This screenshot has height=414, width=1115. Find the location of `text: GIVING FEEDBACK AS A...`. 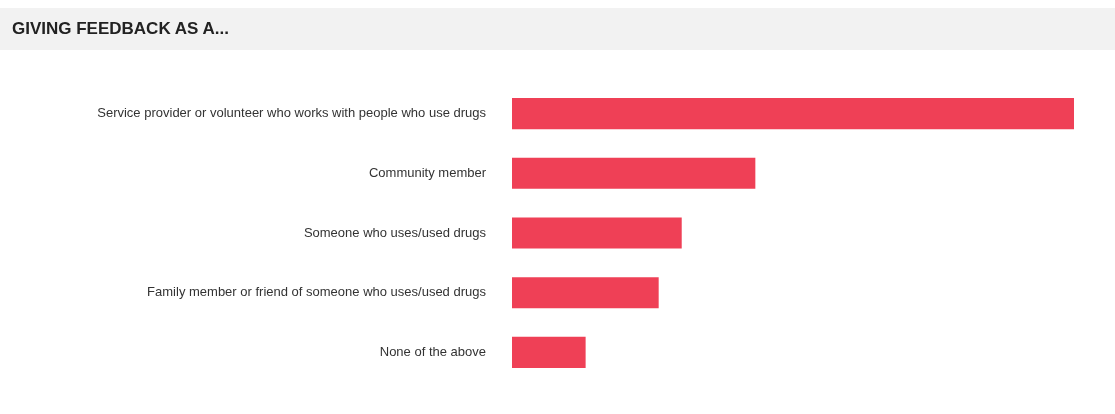

text: GIVING FEEDBACK AS A... is located at coordinates (557, 29).